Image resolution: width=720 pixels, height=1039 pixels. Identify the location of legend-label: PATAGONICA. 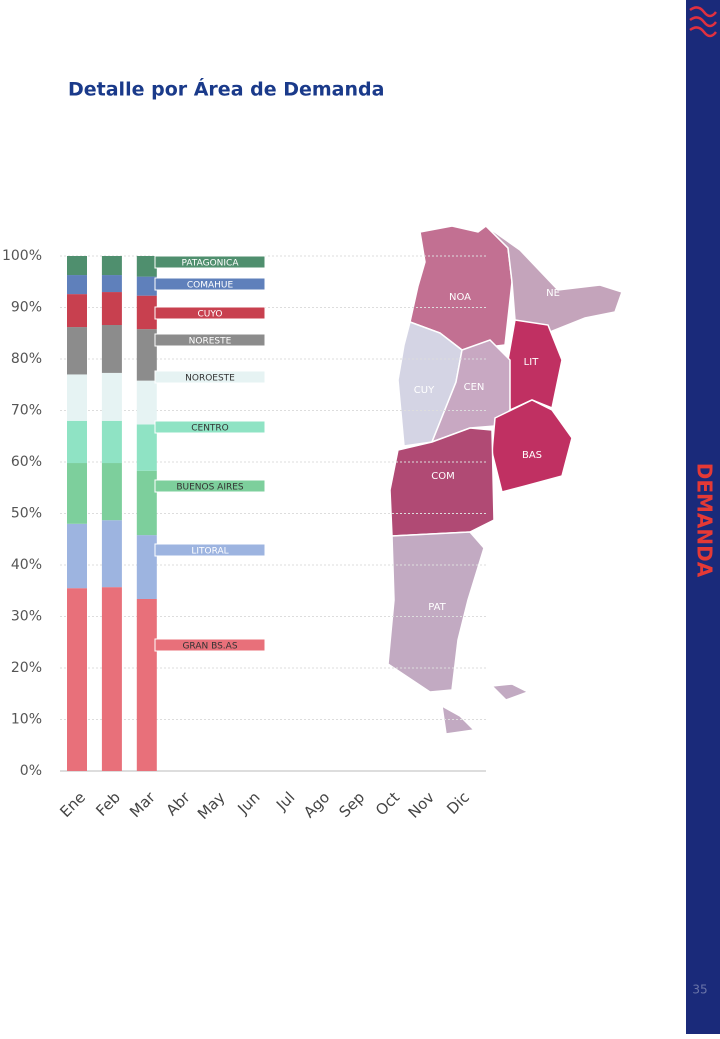
(211, 264).